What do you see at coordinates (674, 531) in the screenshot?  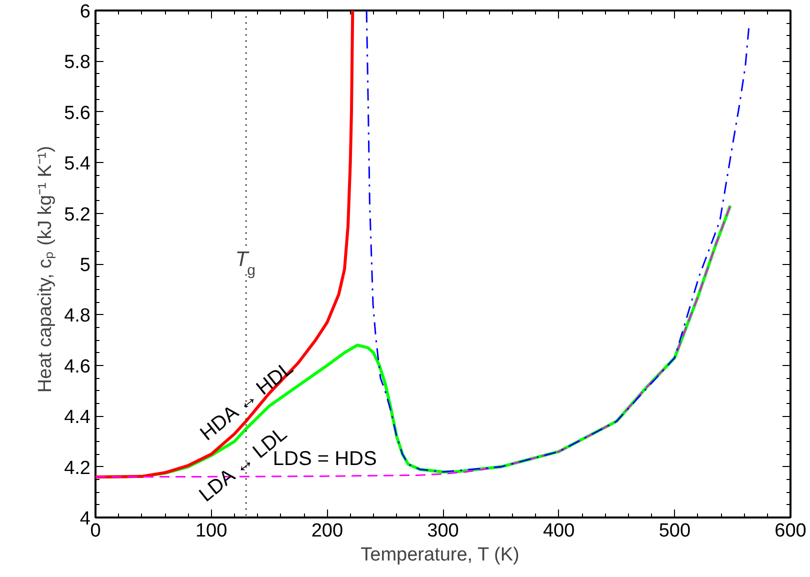 I see `x-tick-label: 500` at bounding box center [674, 531].